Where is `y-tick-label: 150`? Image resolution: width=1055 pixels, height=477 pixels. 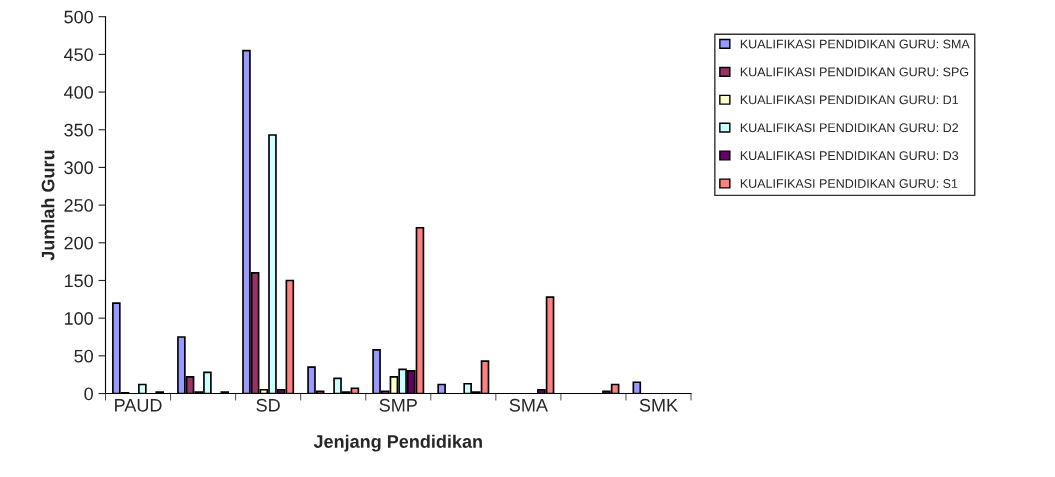
y-tick-label: 150 is located at coordinates (78, 281).